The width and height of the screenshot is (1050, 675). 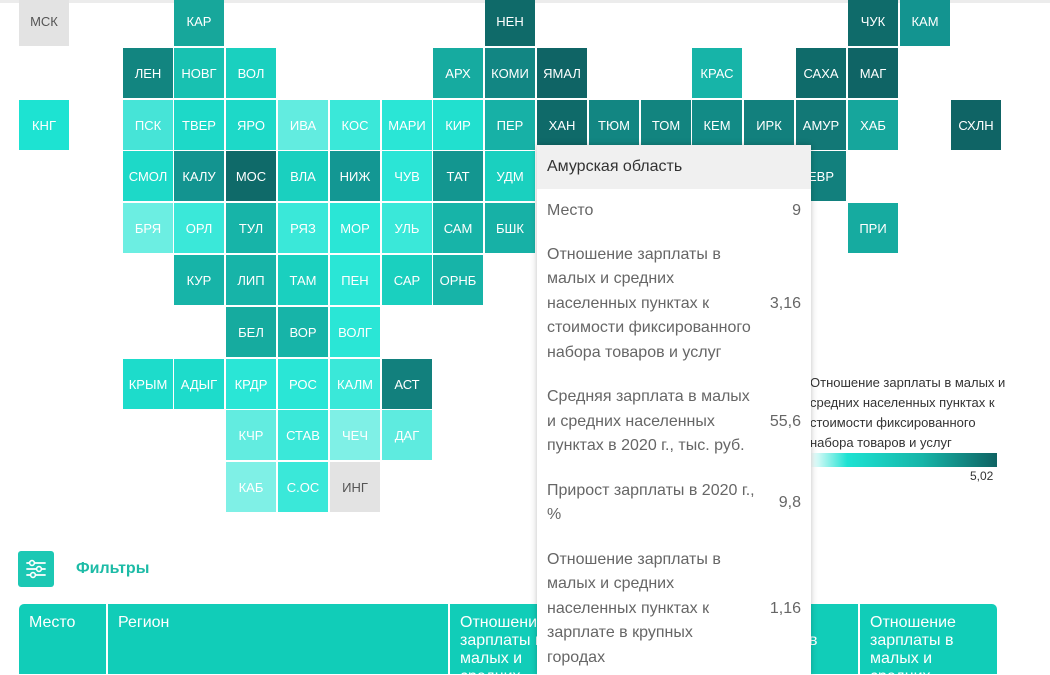 What do you see at coordinates (927, 639) in the screenshot?
I see `column-header-salary-ratio-2: Отношение зарплаты в малых и средних` at bounding box center [927, 639].